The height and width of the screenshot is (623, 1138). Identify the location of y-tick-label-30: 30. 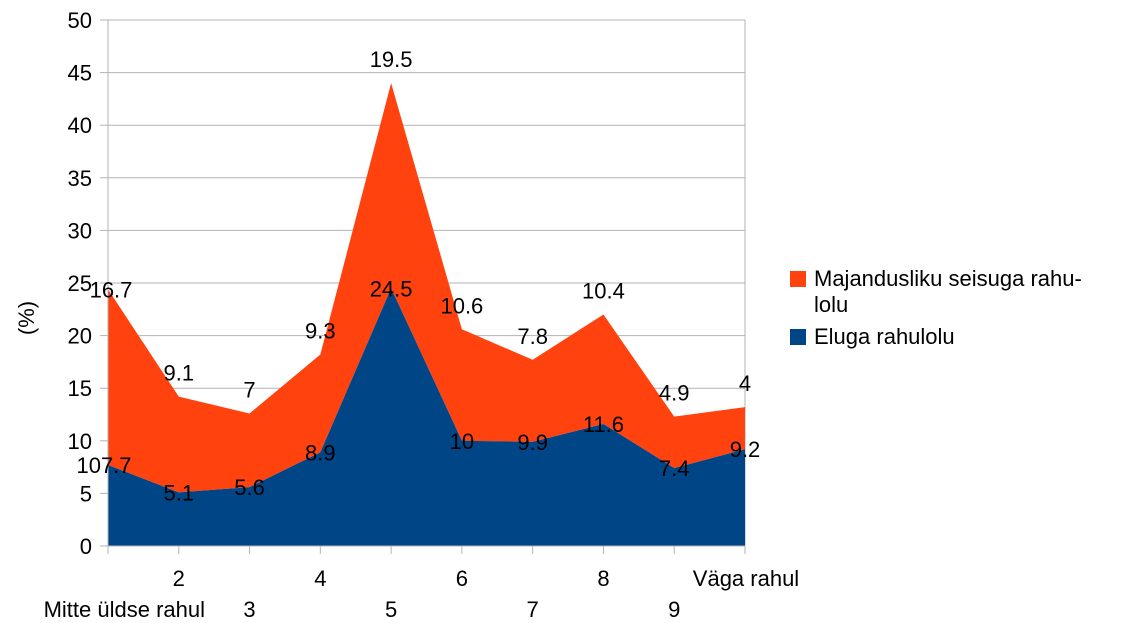
(80, 230).